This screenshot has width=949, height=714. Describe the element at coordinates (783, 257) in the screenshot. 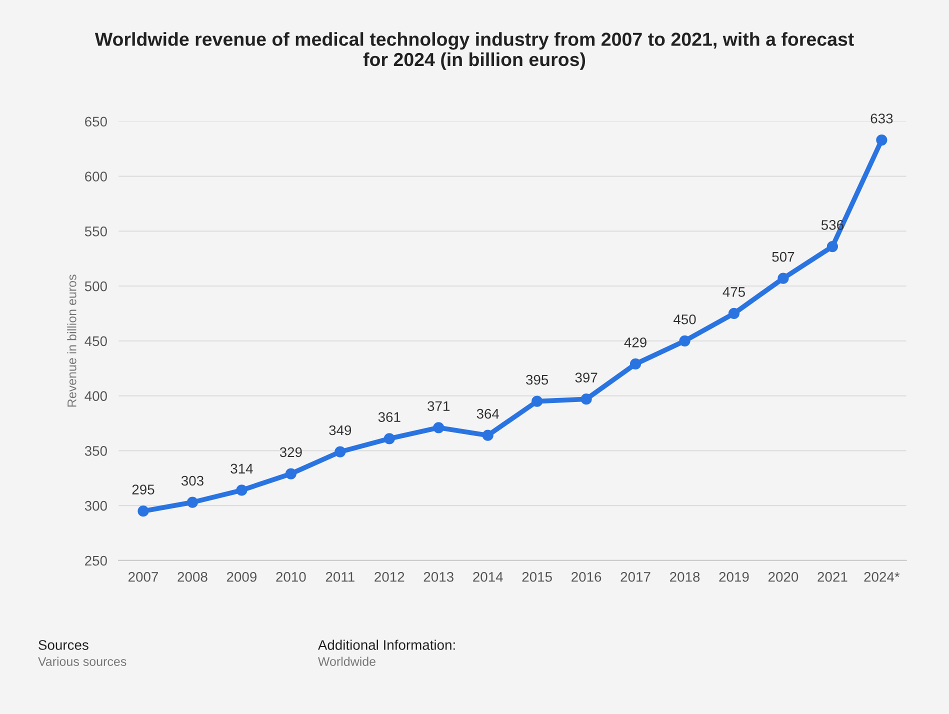

I see `data-label: 507` at that location.